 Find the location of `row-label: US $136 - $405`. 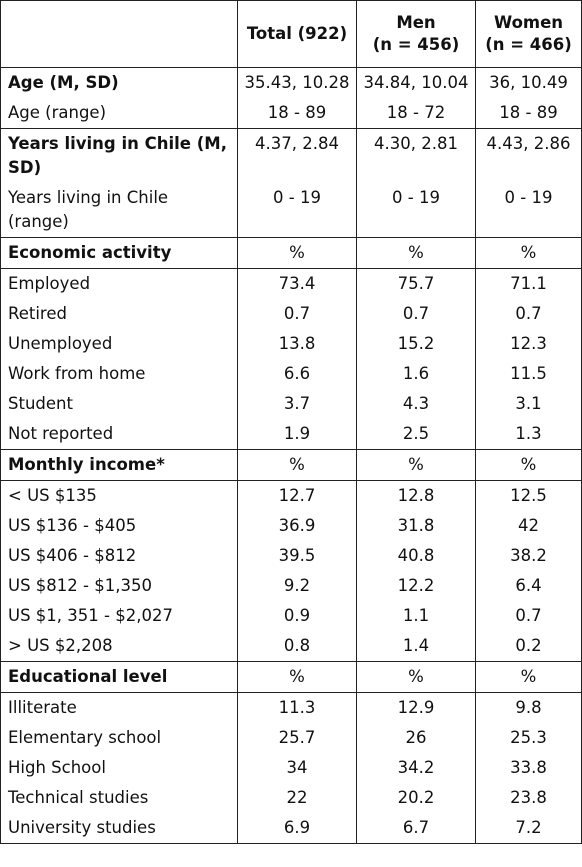

row-label: US $136 - $405 is located at coordinates (119, 526).